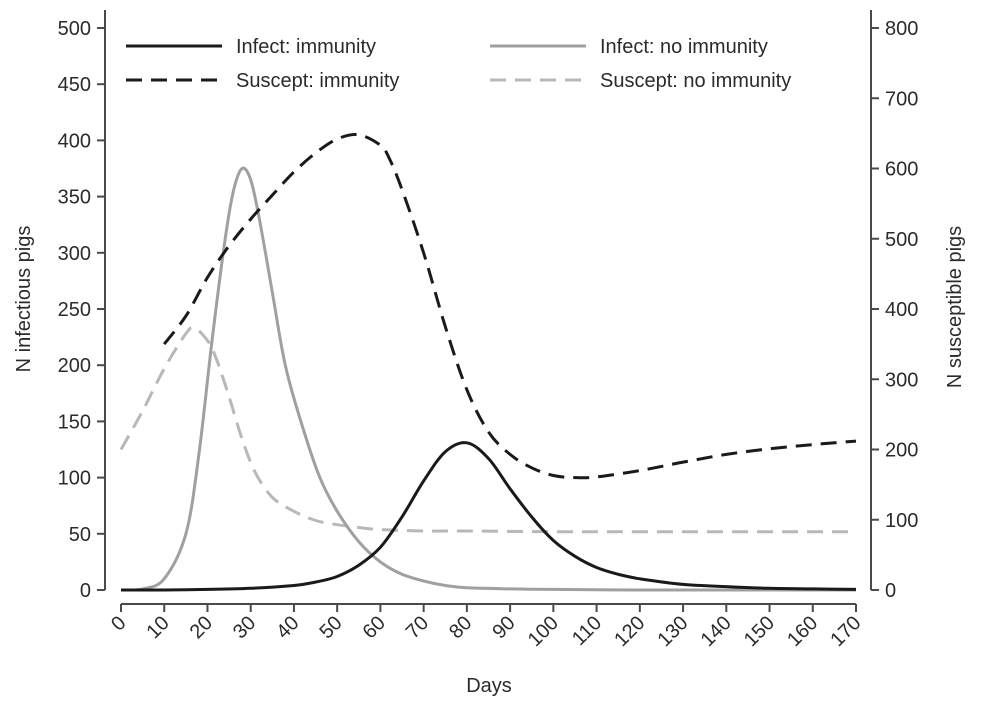 This screenshot has height=705, width=981. Describe the element at coordinates (587, 631) in the screenshot. I see `x-tick-label: 110` at that location.